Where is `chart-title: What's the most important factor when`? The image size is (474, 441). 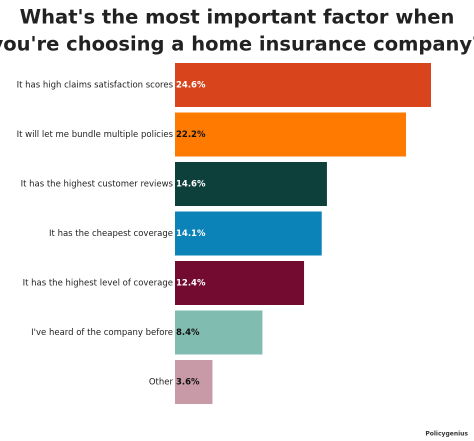
chart-title: What's the most important factor when is located at coordinates (237, 17).